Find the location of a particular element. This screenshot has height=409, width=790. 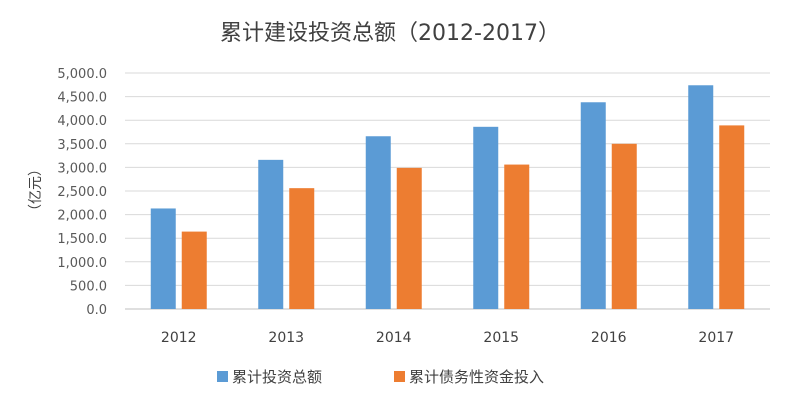

legend: 累计投资总额 累计债务性资金投入 is located at coordinates (380, 377).